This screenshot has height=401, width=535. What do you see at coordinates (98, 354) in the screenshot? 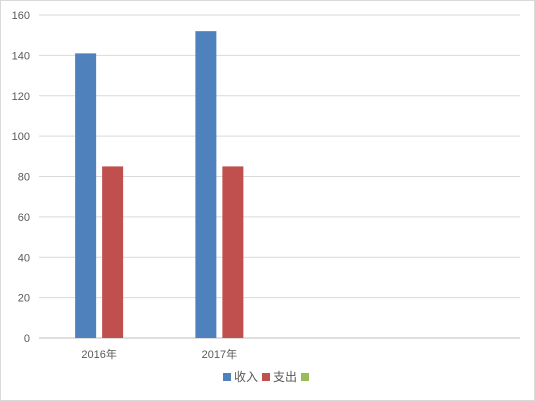
I see `x-tick-label: 2016年` at bounding box center [98, 354].